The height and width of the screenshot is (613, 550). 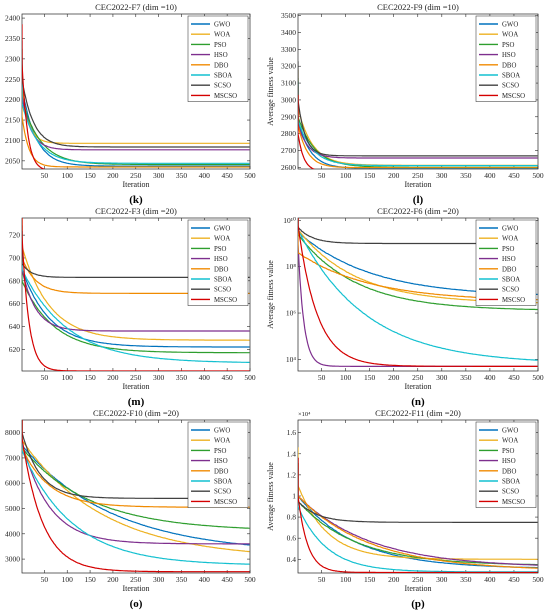 I want to click on series-line-pso, so click(x=136, y=113).